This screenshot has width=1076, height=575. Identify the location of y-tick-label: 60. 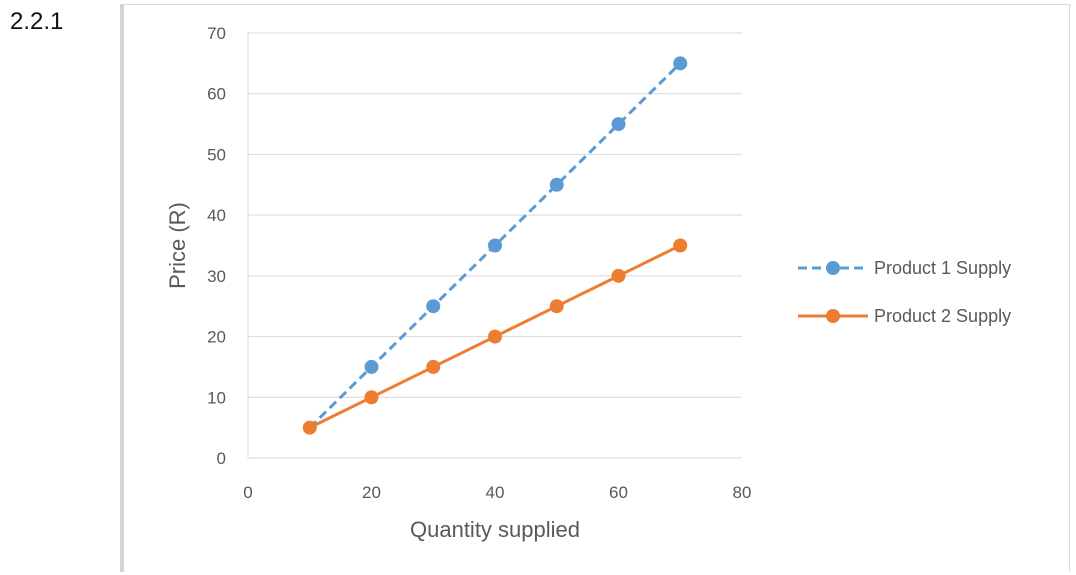
(216, 94).